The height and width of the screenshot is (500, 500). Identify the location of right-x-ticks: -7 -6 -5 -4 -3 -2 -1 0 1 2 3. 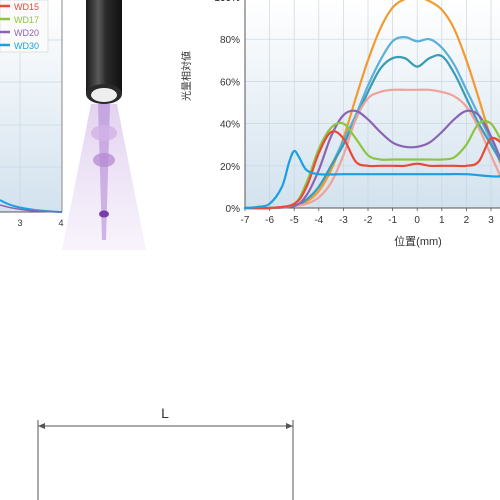
(367, 217).